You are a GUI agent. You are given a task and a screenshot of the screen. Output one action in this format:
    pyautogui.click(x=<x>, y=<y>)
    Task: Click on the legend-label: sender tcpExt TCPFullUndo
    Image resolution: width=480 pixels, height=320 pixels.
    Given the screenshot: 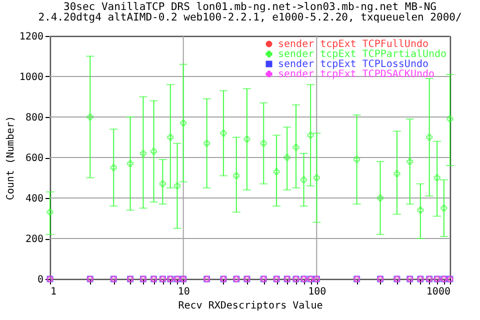 What is the action you would take?
    pyautogui.click(x=353, y=44)
    